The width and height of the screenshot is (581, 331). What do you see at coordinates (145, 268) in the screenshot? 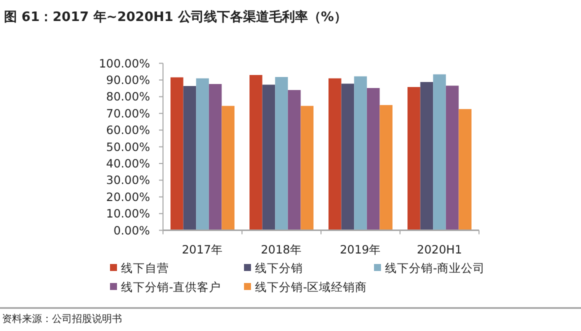
I see `legend-label: 线下自营` at bounding box center [145, 268].